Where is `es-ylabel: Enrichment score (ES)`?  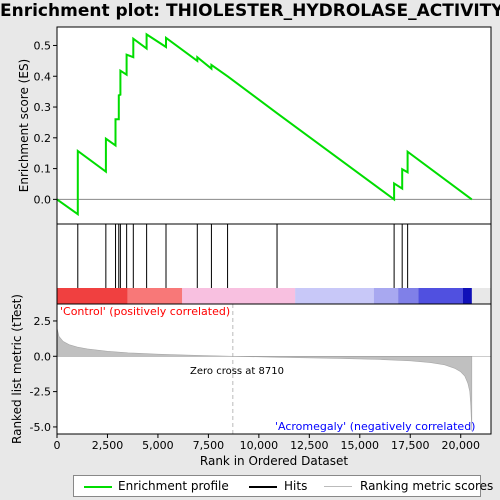 es-ylabel: Enrichment score (ES) is located at coordinates (24, 125).